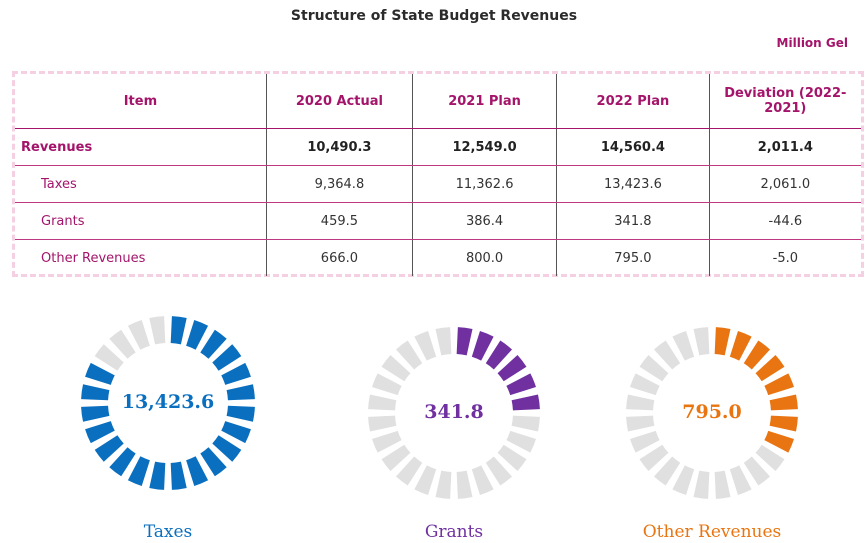 This screenshot has height=543, width=868. I want to click on table-cell: 386.4, so click(484, 221).